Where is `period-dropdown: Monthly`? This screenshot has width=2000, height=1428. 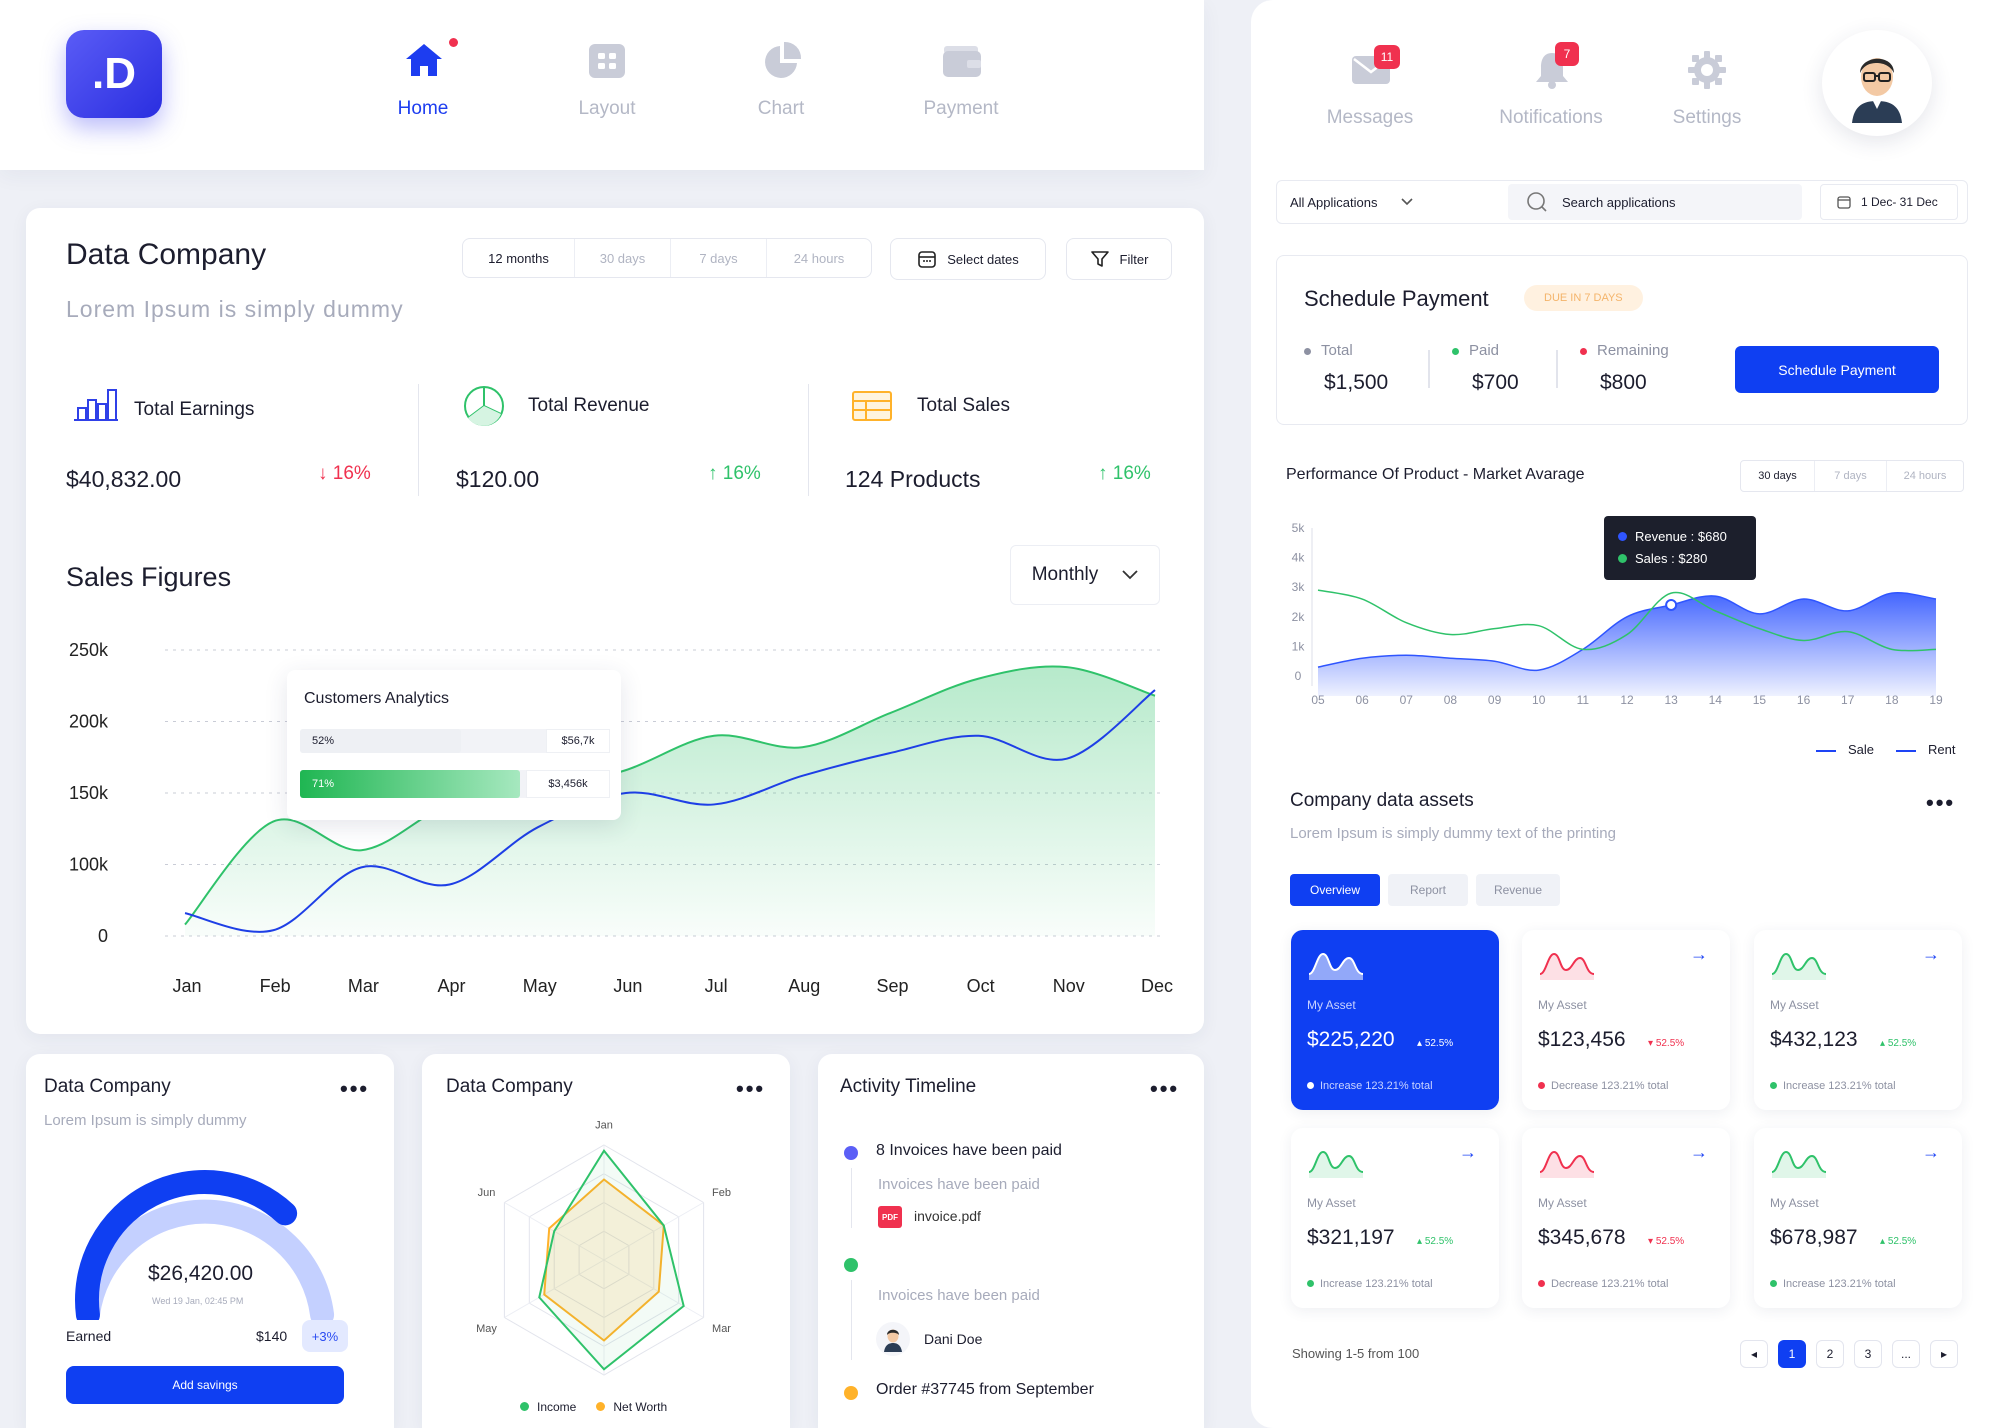
period-dropdown: Monthly is located at coordinates (1085, 575).